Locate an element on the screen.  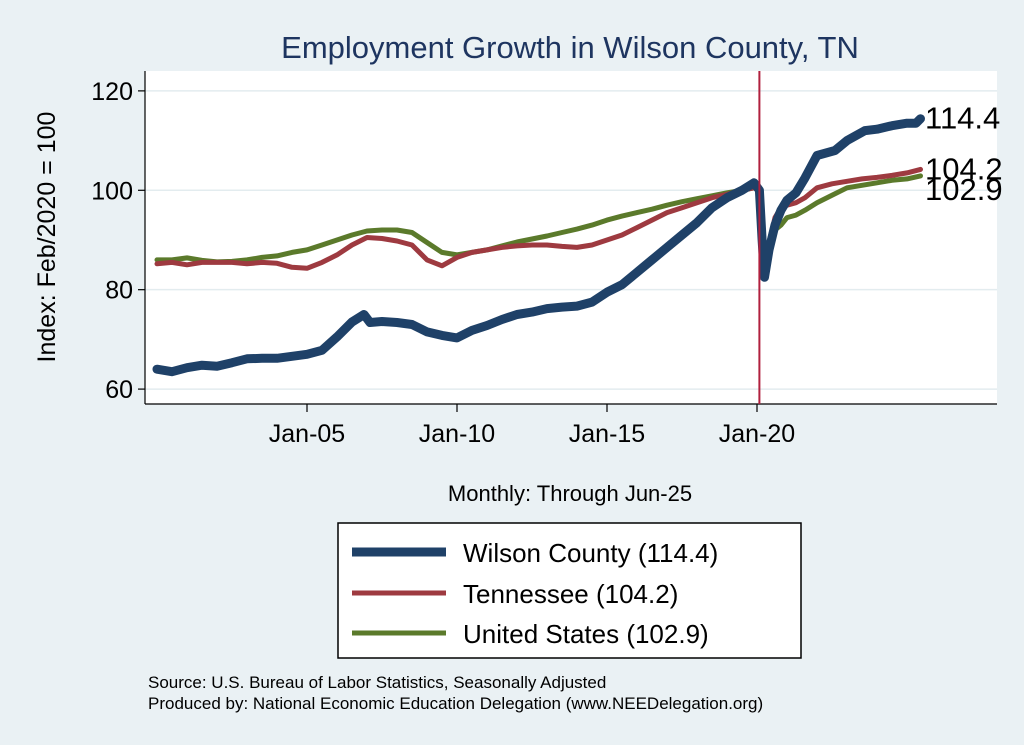
series-line-united-states is located at coordinates (538, 223).